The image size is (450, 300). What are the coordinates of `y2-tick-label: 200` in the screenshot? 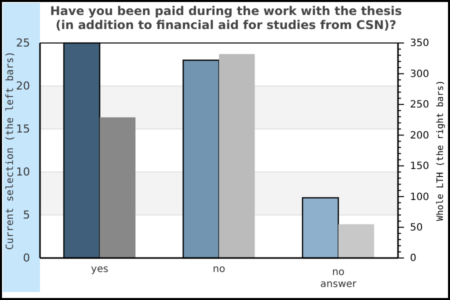 It's located at (420, 136).